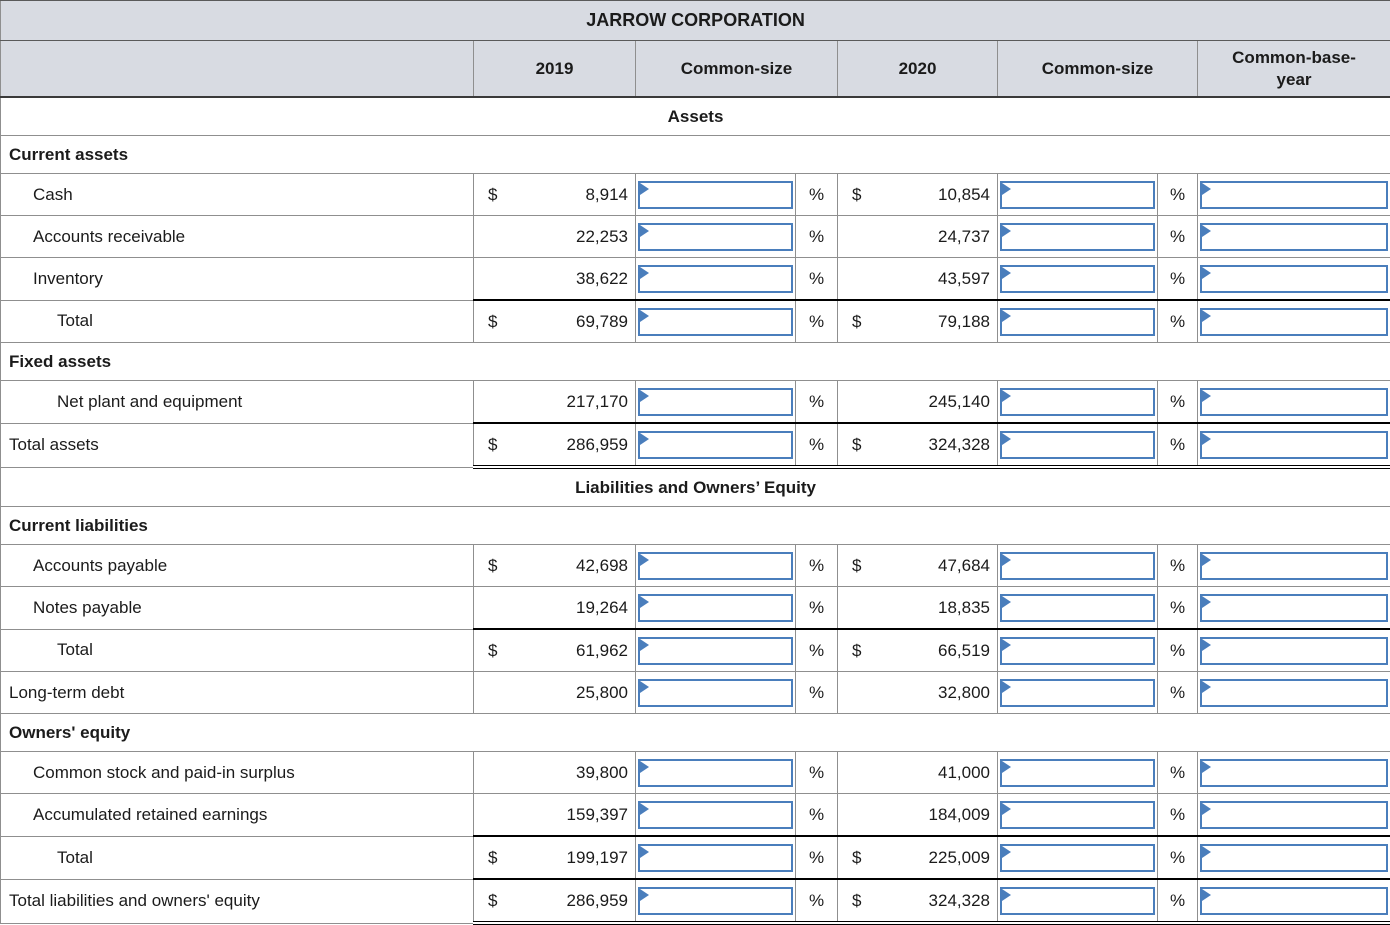 This screenshot has width=1390, height=925. What do you see at coordinates (695, 155) in the screenshot?
I see `group-header-current-assets-row: Current assets` at bounding box center [695, 155].